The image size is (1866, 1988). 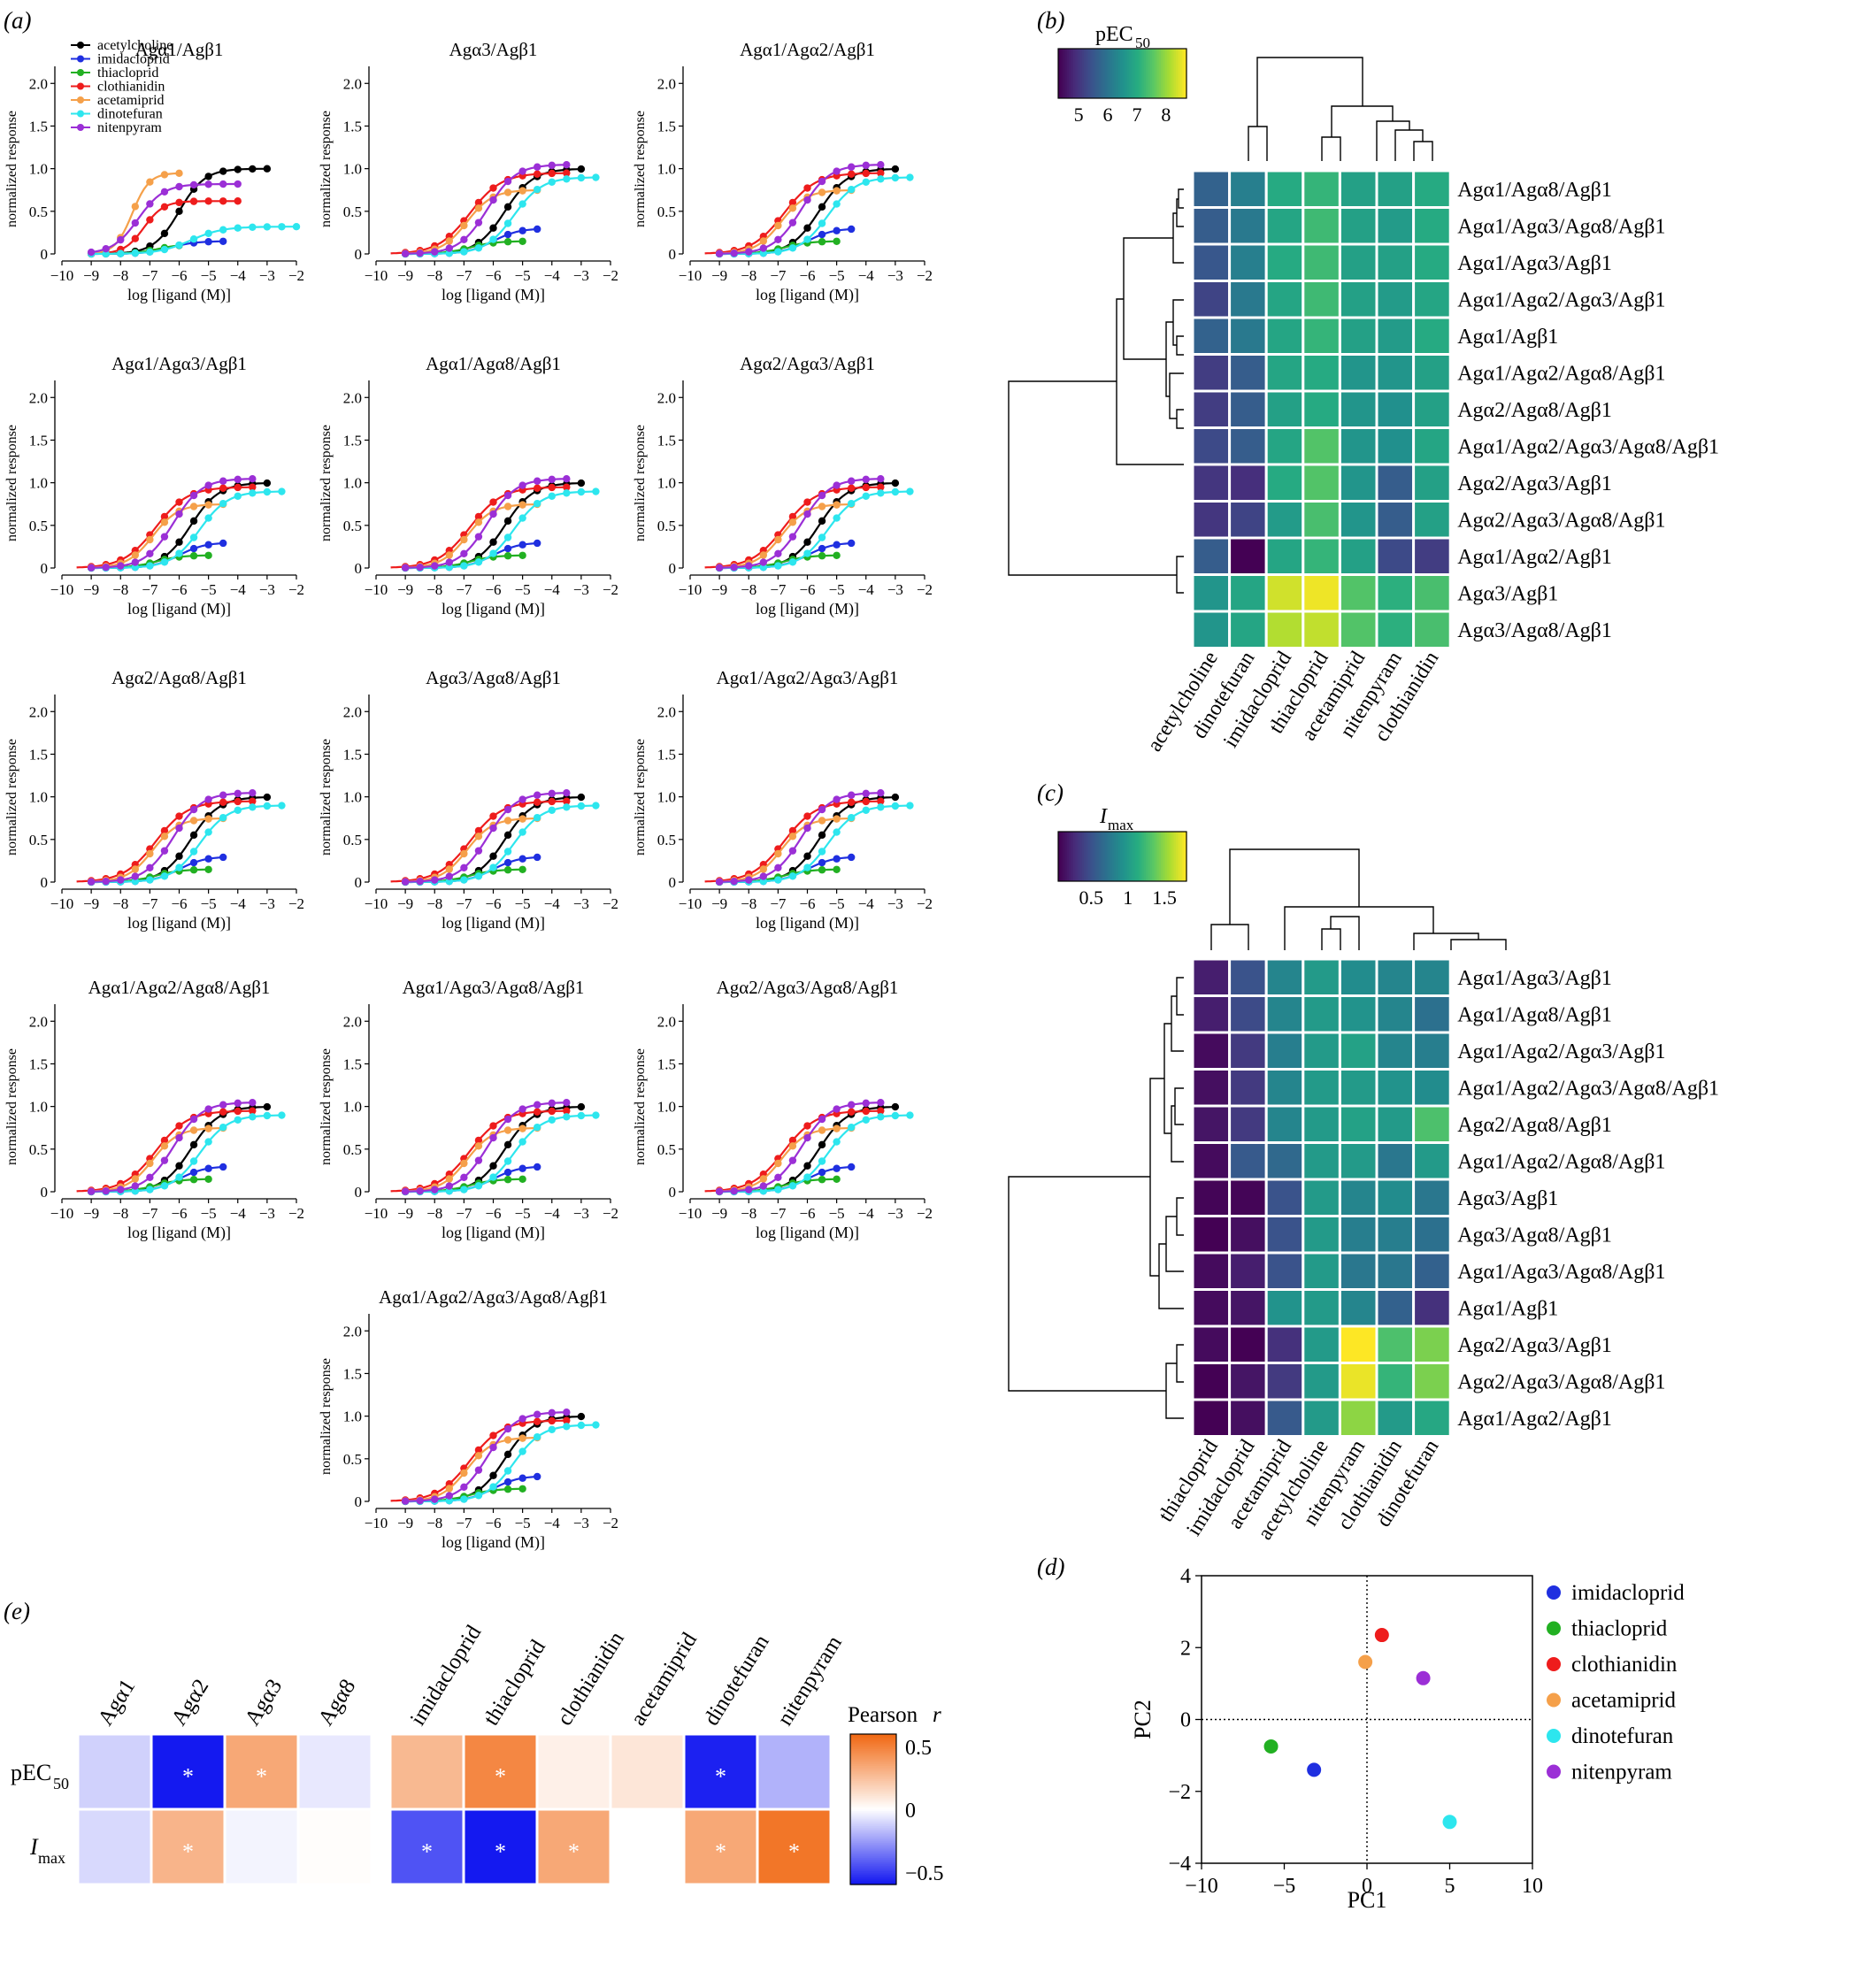 I want to click on legend-label-thiacloprid: thiacloprid, so click(x=1619, y=1629).